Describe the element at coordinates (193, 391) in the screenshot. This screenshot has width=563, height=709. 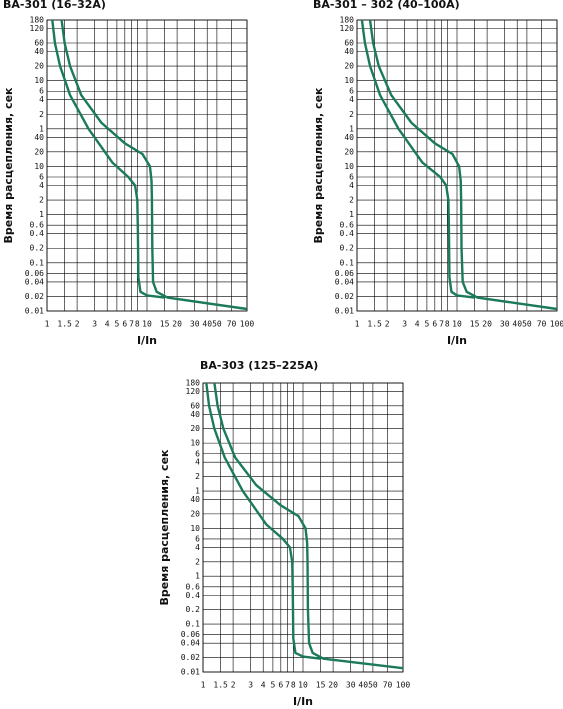
I see `y-tick-label: 120` at that location.